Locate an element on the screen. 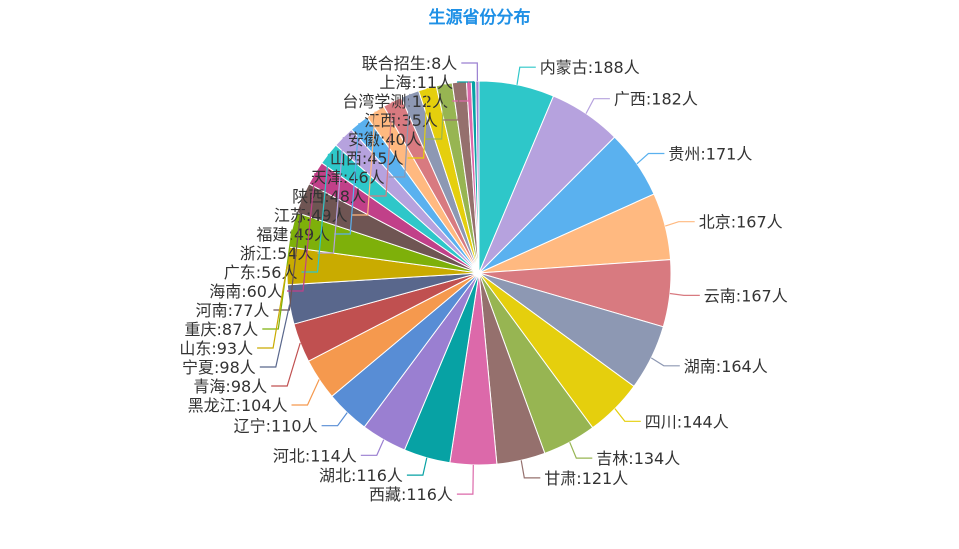 Image resolution: width=959 pixels, height=549 pixels. data-label-贵州: 贵州:171人 is located at coordinates (710, 154).